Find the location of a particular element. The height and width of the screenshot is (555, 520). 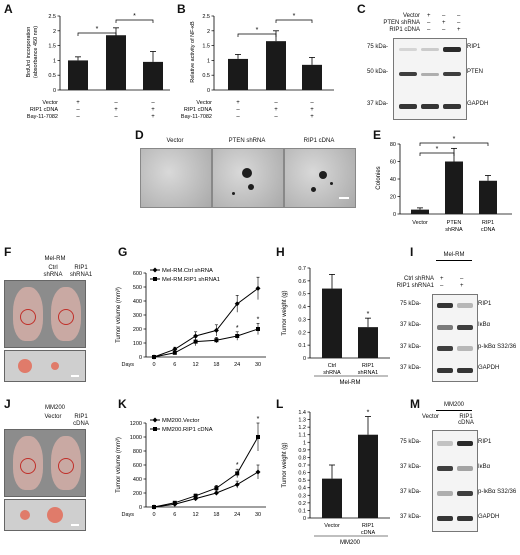

x-tick-label: 6 is located at coordinates (174, 515).